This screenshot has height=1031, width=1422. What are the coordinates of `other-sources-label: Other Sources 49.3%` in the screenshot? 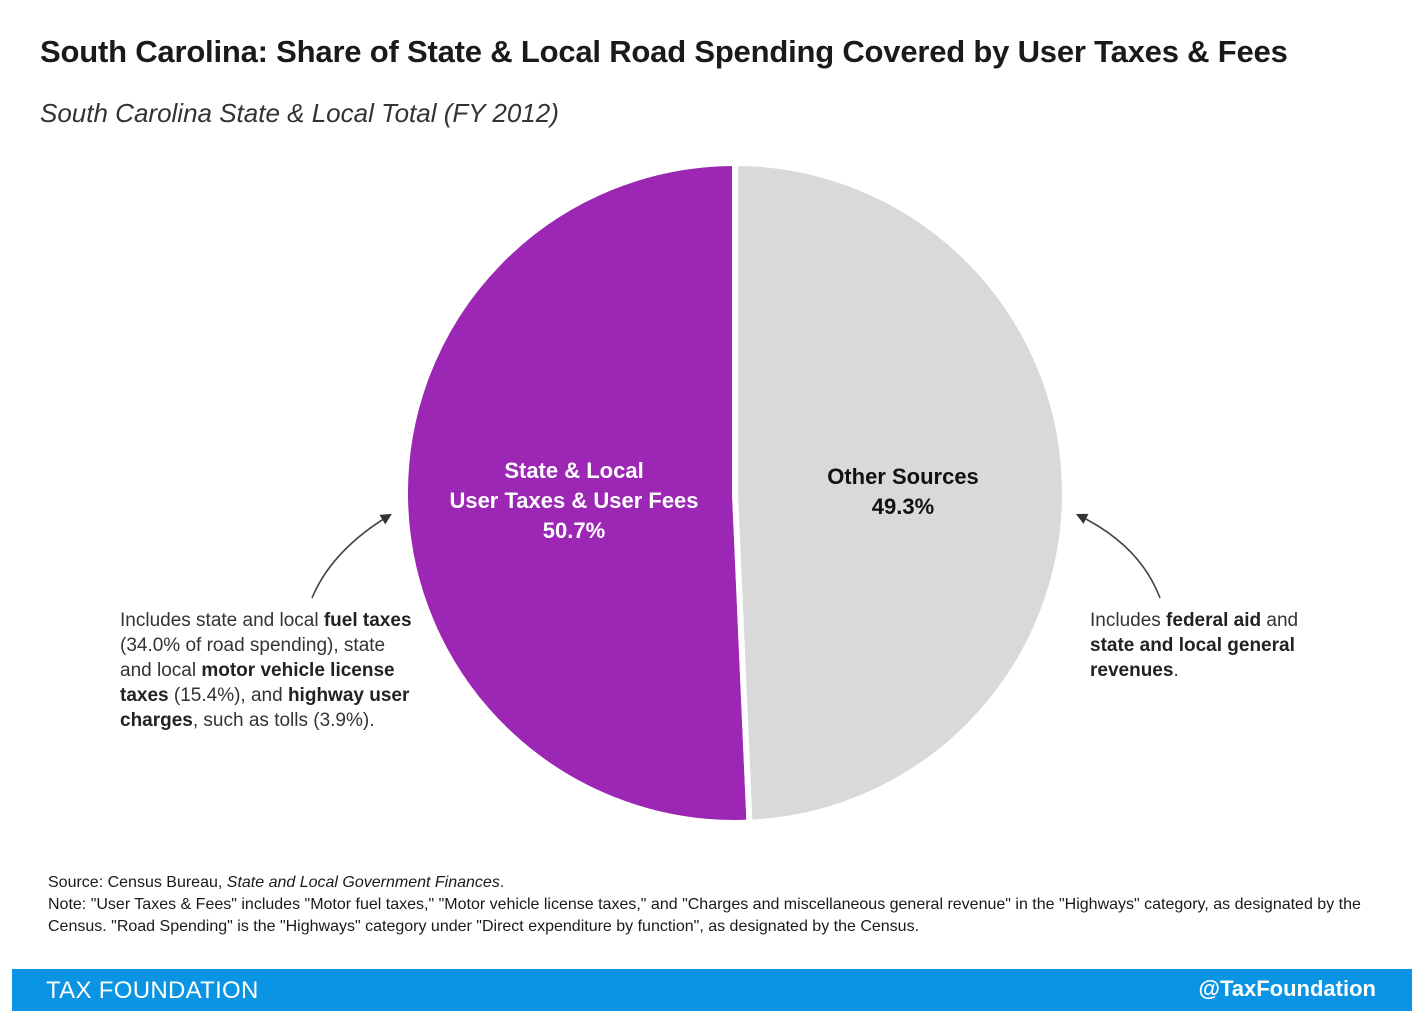 It's located at (903, 491).